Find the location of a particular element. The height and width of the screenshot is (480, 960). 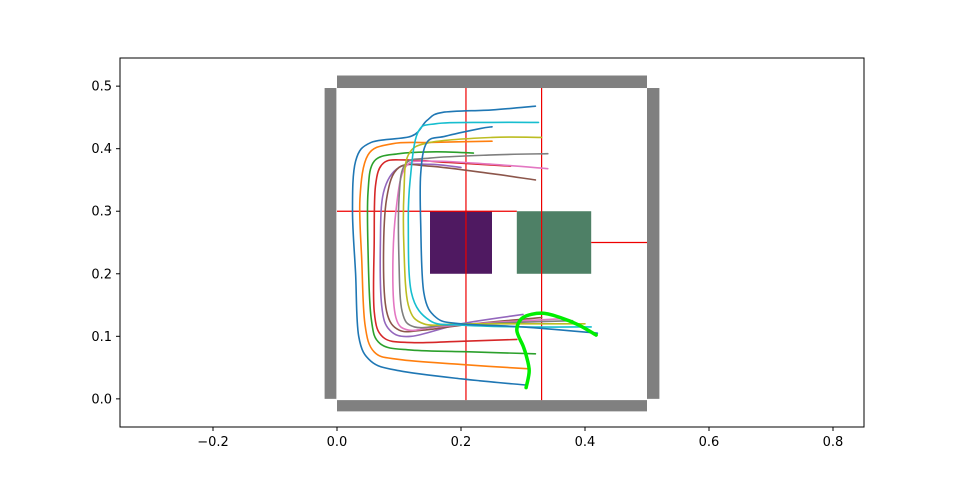

highlight-curve is located at coordinates (556, 350).